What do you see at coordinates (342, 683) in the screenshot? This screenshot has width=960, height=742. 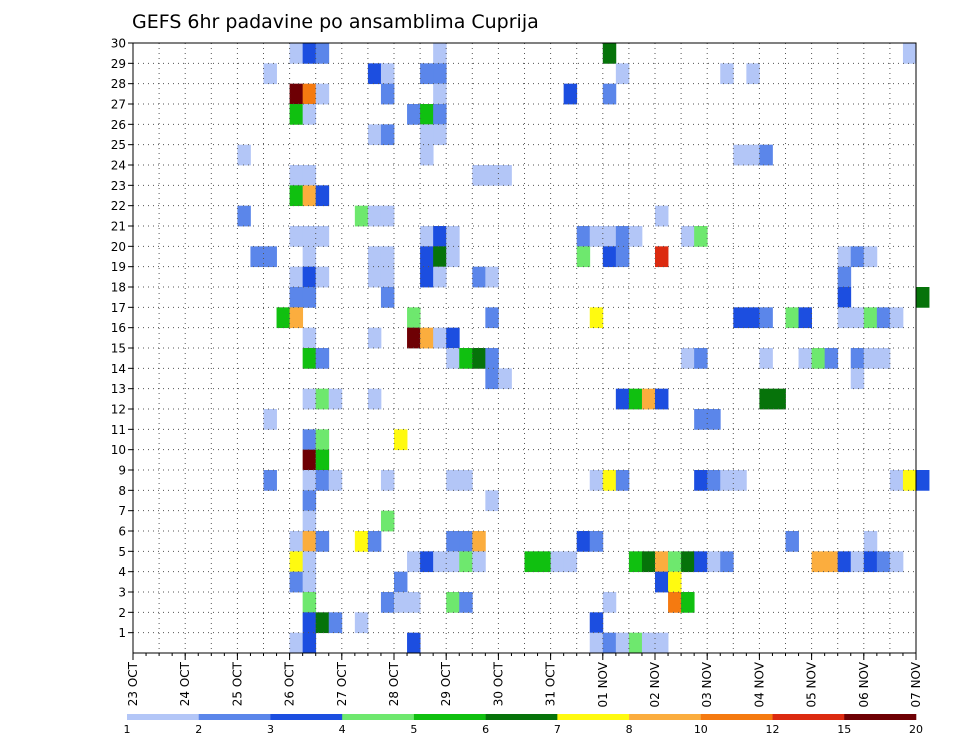 I see `x-tick-label: 27 OCT` at bounding box center [342, 683].